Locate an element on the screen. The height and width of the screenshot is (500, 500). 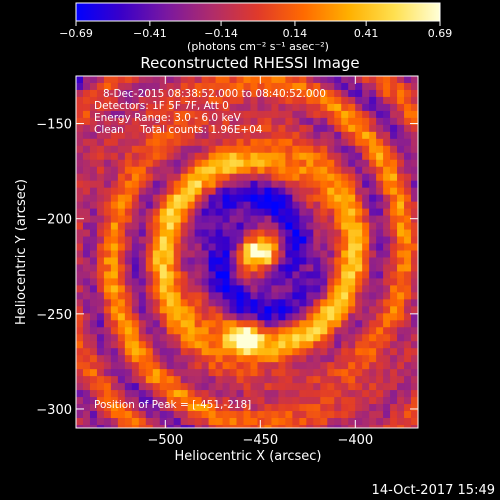
y-tick-label: −150 is located at coordinates (54, 125).